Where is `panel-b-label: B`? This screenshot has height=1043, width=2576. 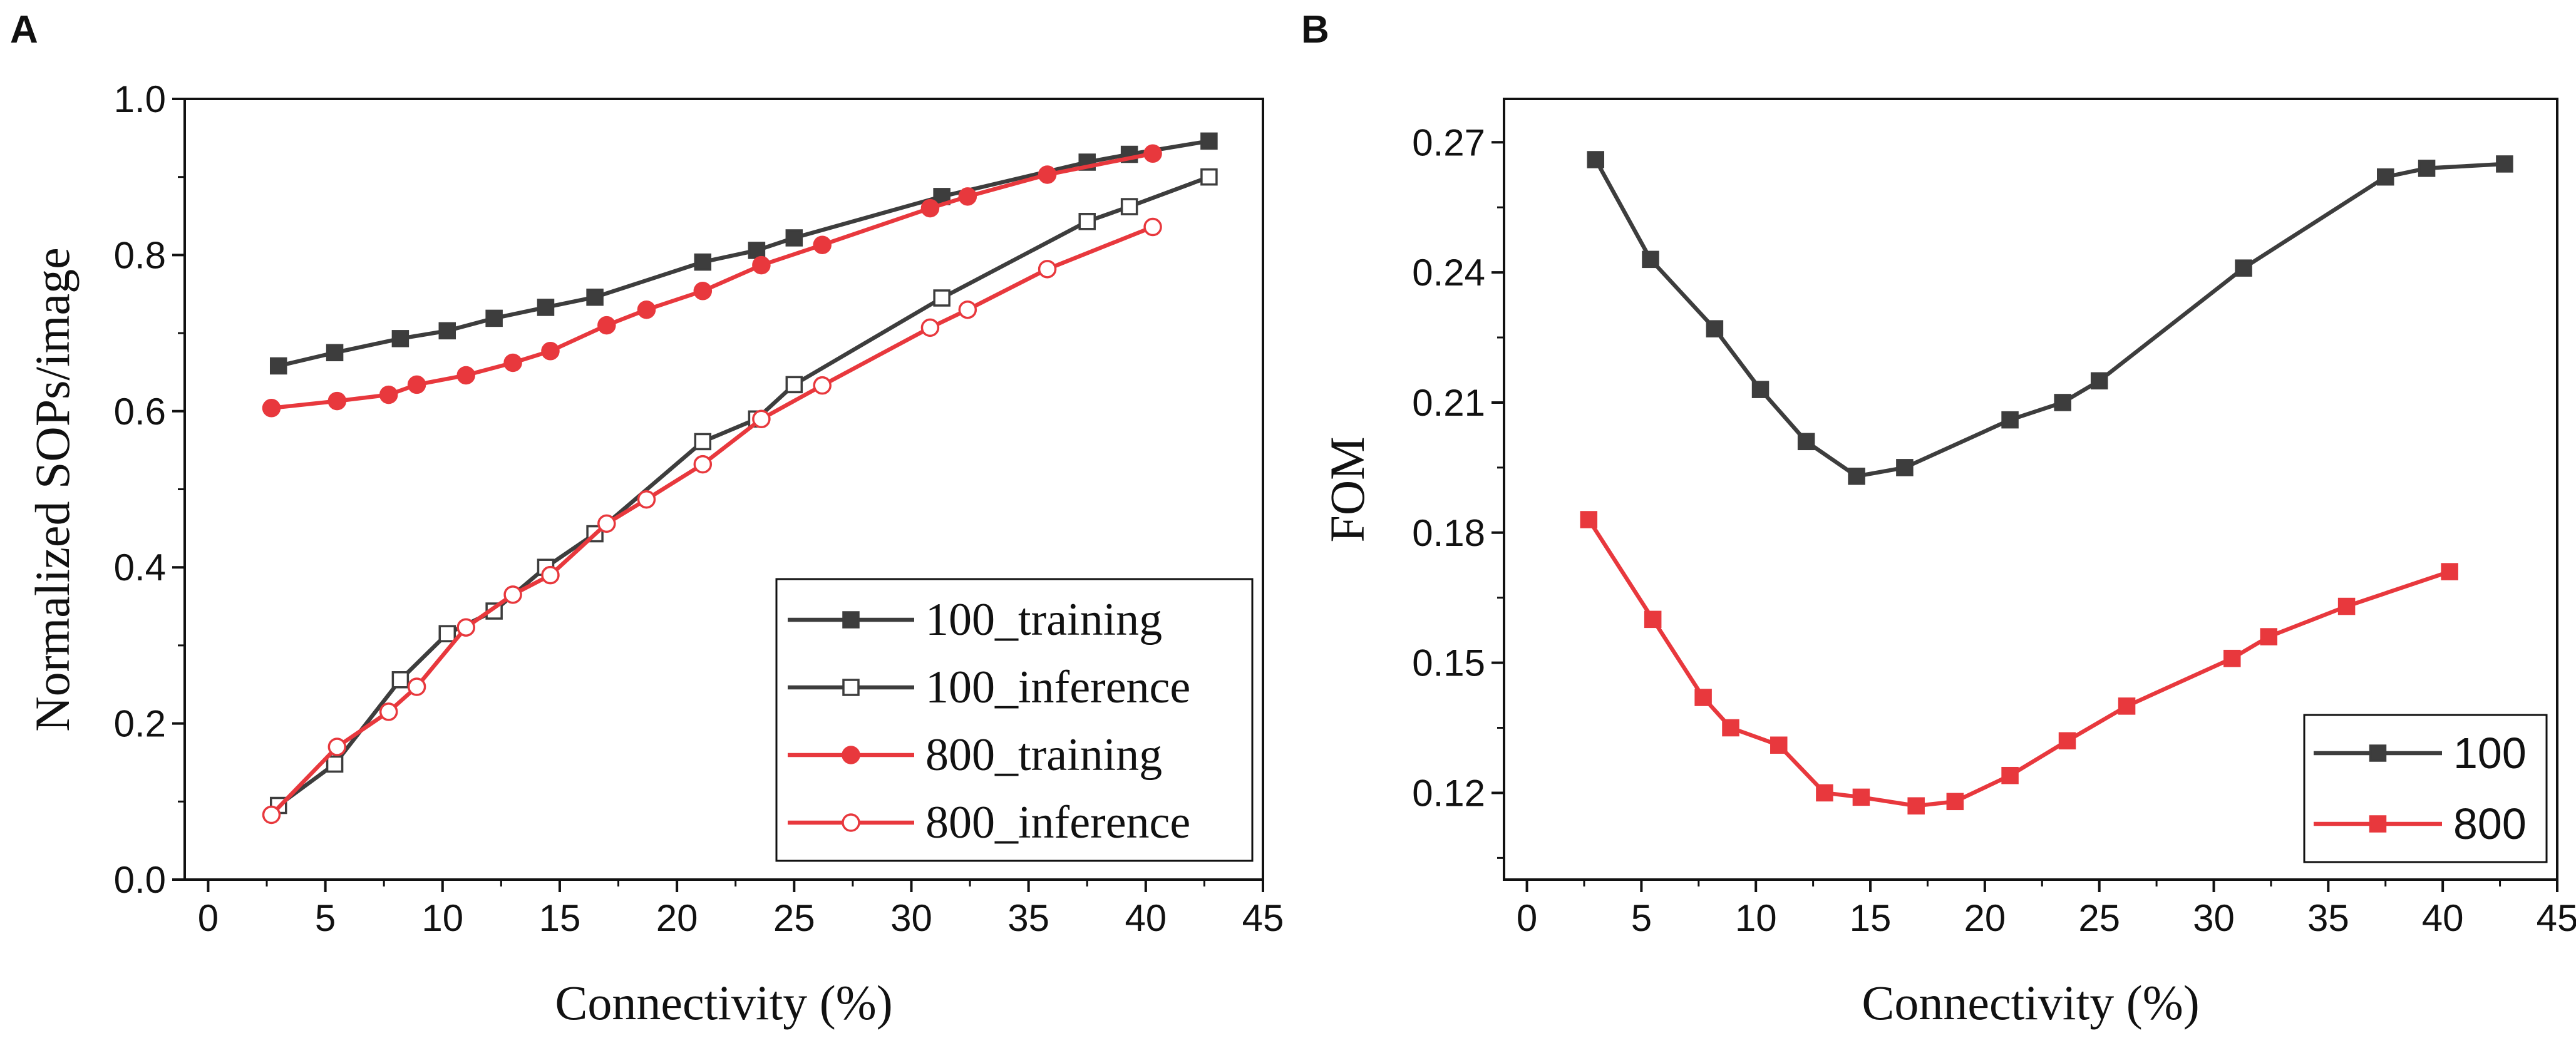 panel-b-label: B is located at coordinates (1315, 29).